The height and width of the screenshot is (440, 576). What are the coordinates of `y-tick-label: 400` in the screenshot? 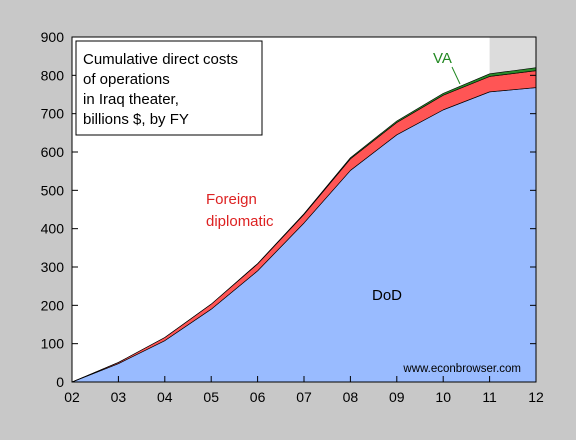 It's located at (53, 229).